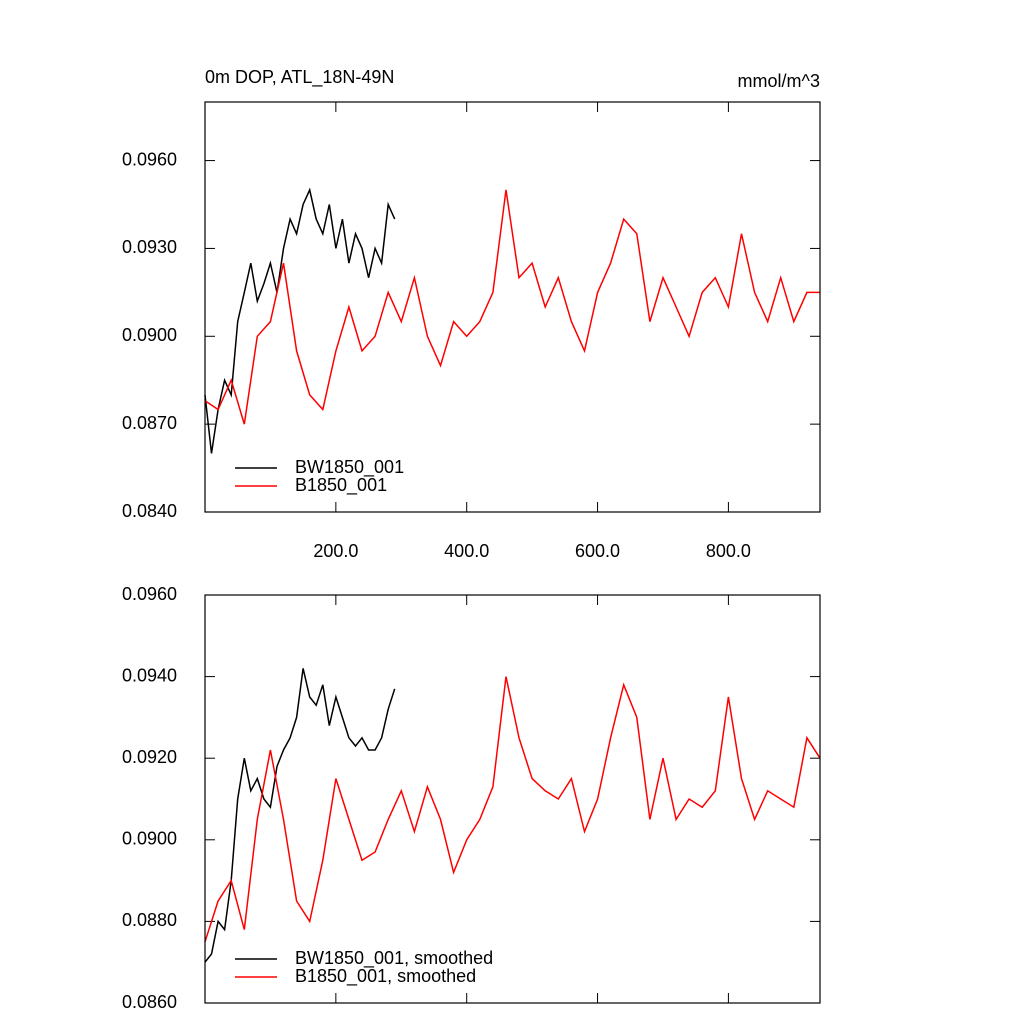 The width and height of the screenshot is (1024, 1024). What do you see at coordinates (335, 551) in the screenshot?
I see `x-tick-label: 200.0` at bounding box center [335, 551].